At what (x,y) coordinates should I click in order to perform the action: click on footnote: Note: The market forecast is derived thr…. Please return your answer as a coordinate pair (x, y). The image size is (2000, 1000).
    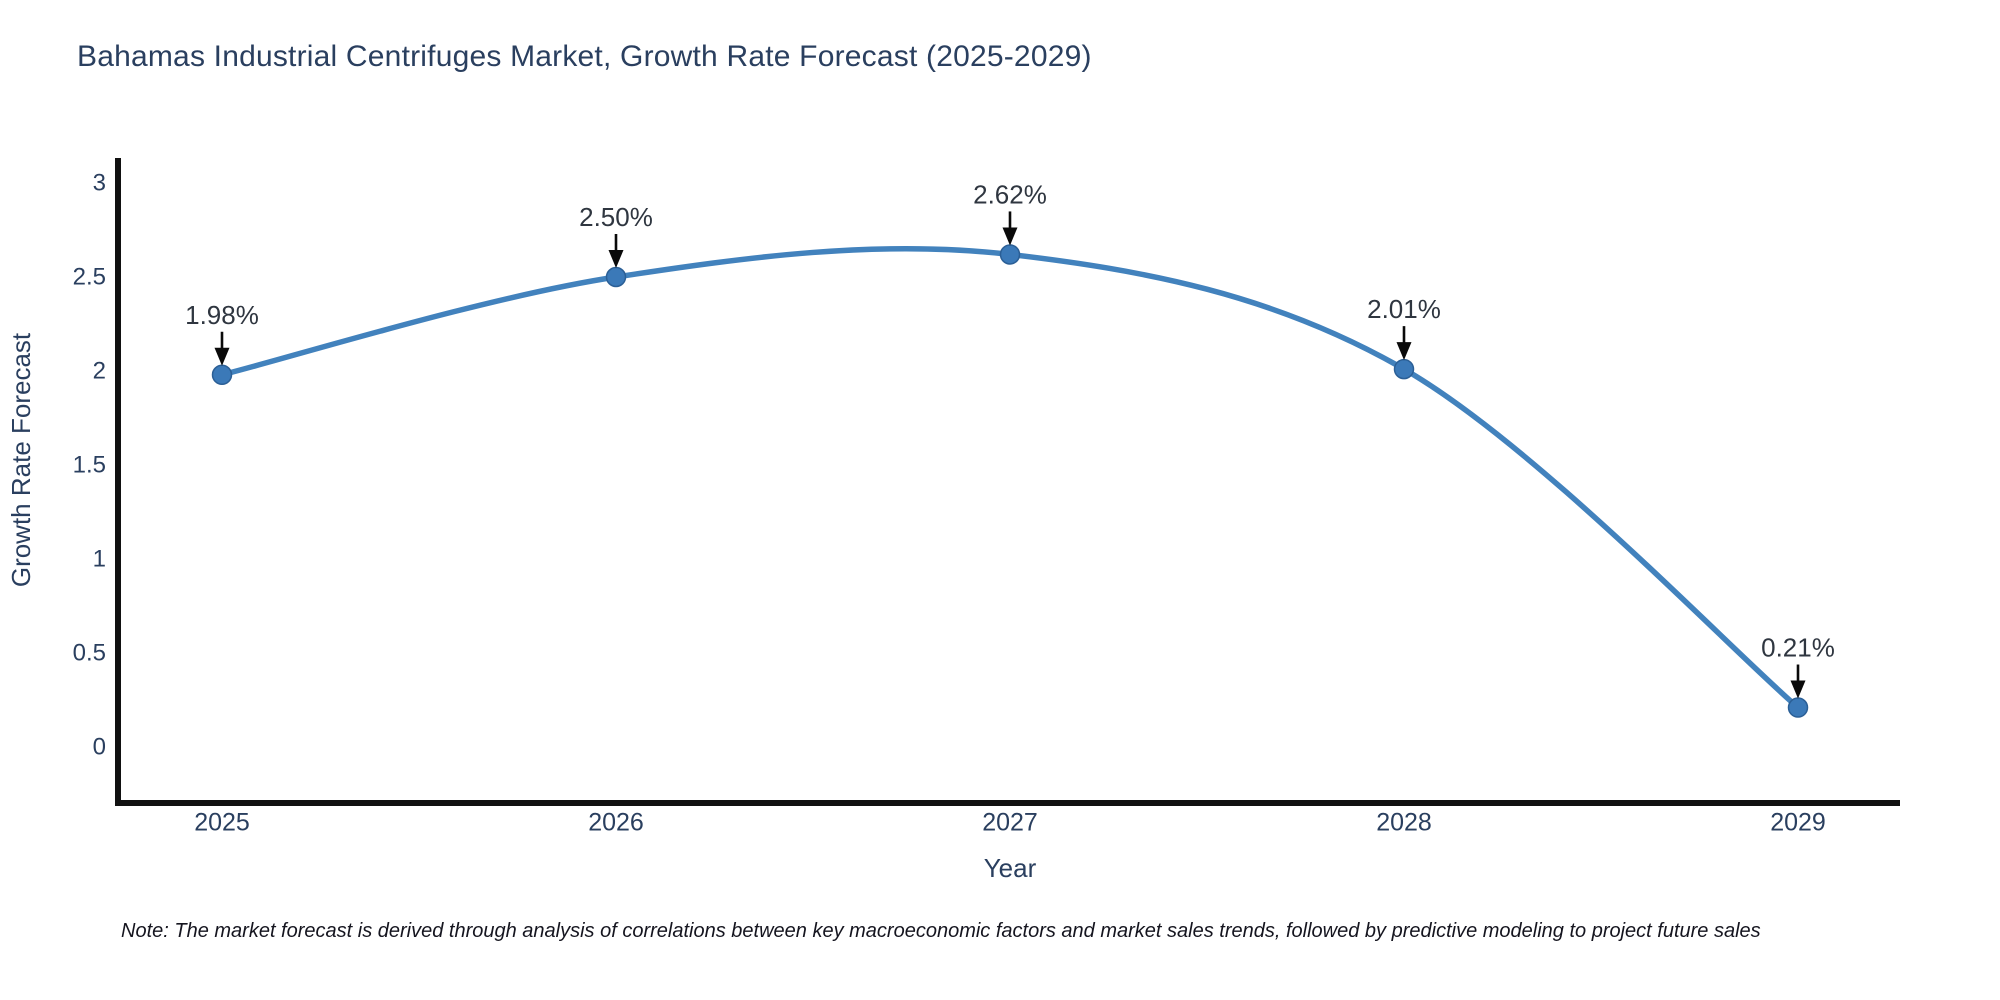
    Looking at the image, I should click on (941, 931).